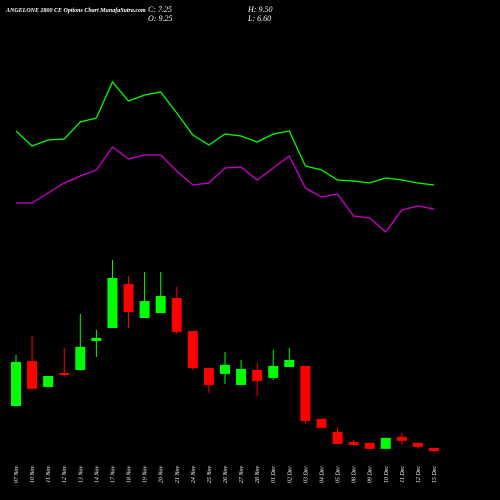  I want to click on x-tick-label: 15 Dec, so click(435, 474).